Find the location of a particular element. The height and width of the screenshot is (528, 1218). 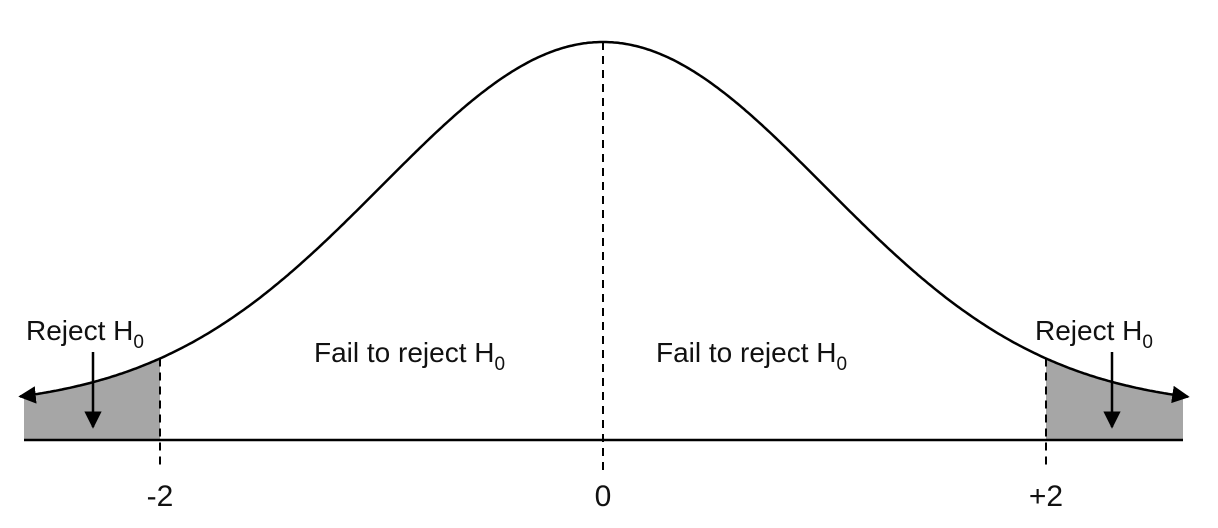

right-reject-label: Reject H0 is located at coordinates (1094, 334).